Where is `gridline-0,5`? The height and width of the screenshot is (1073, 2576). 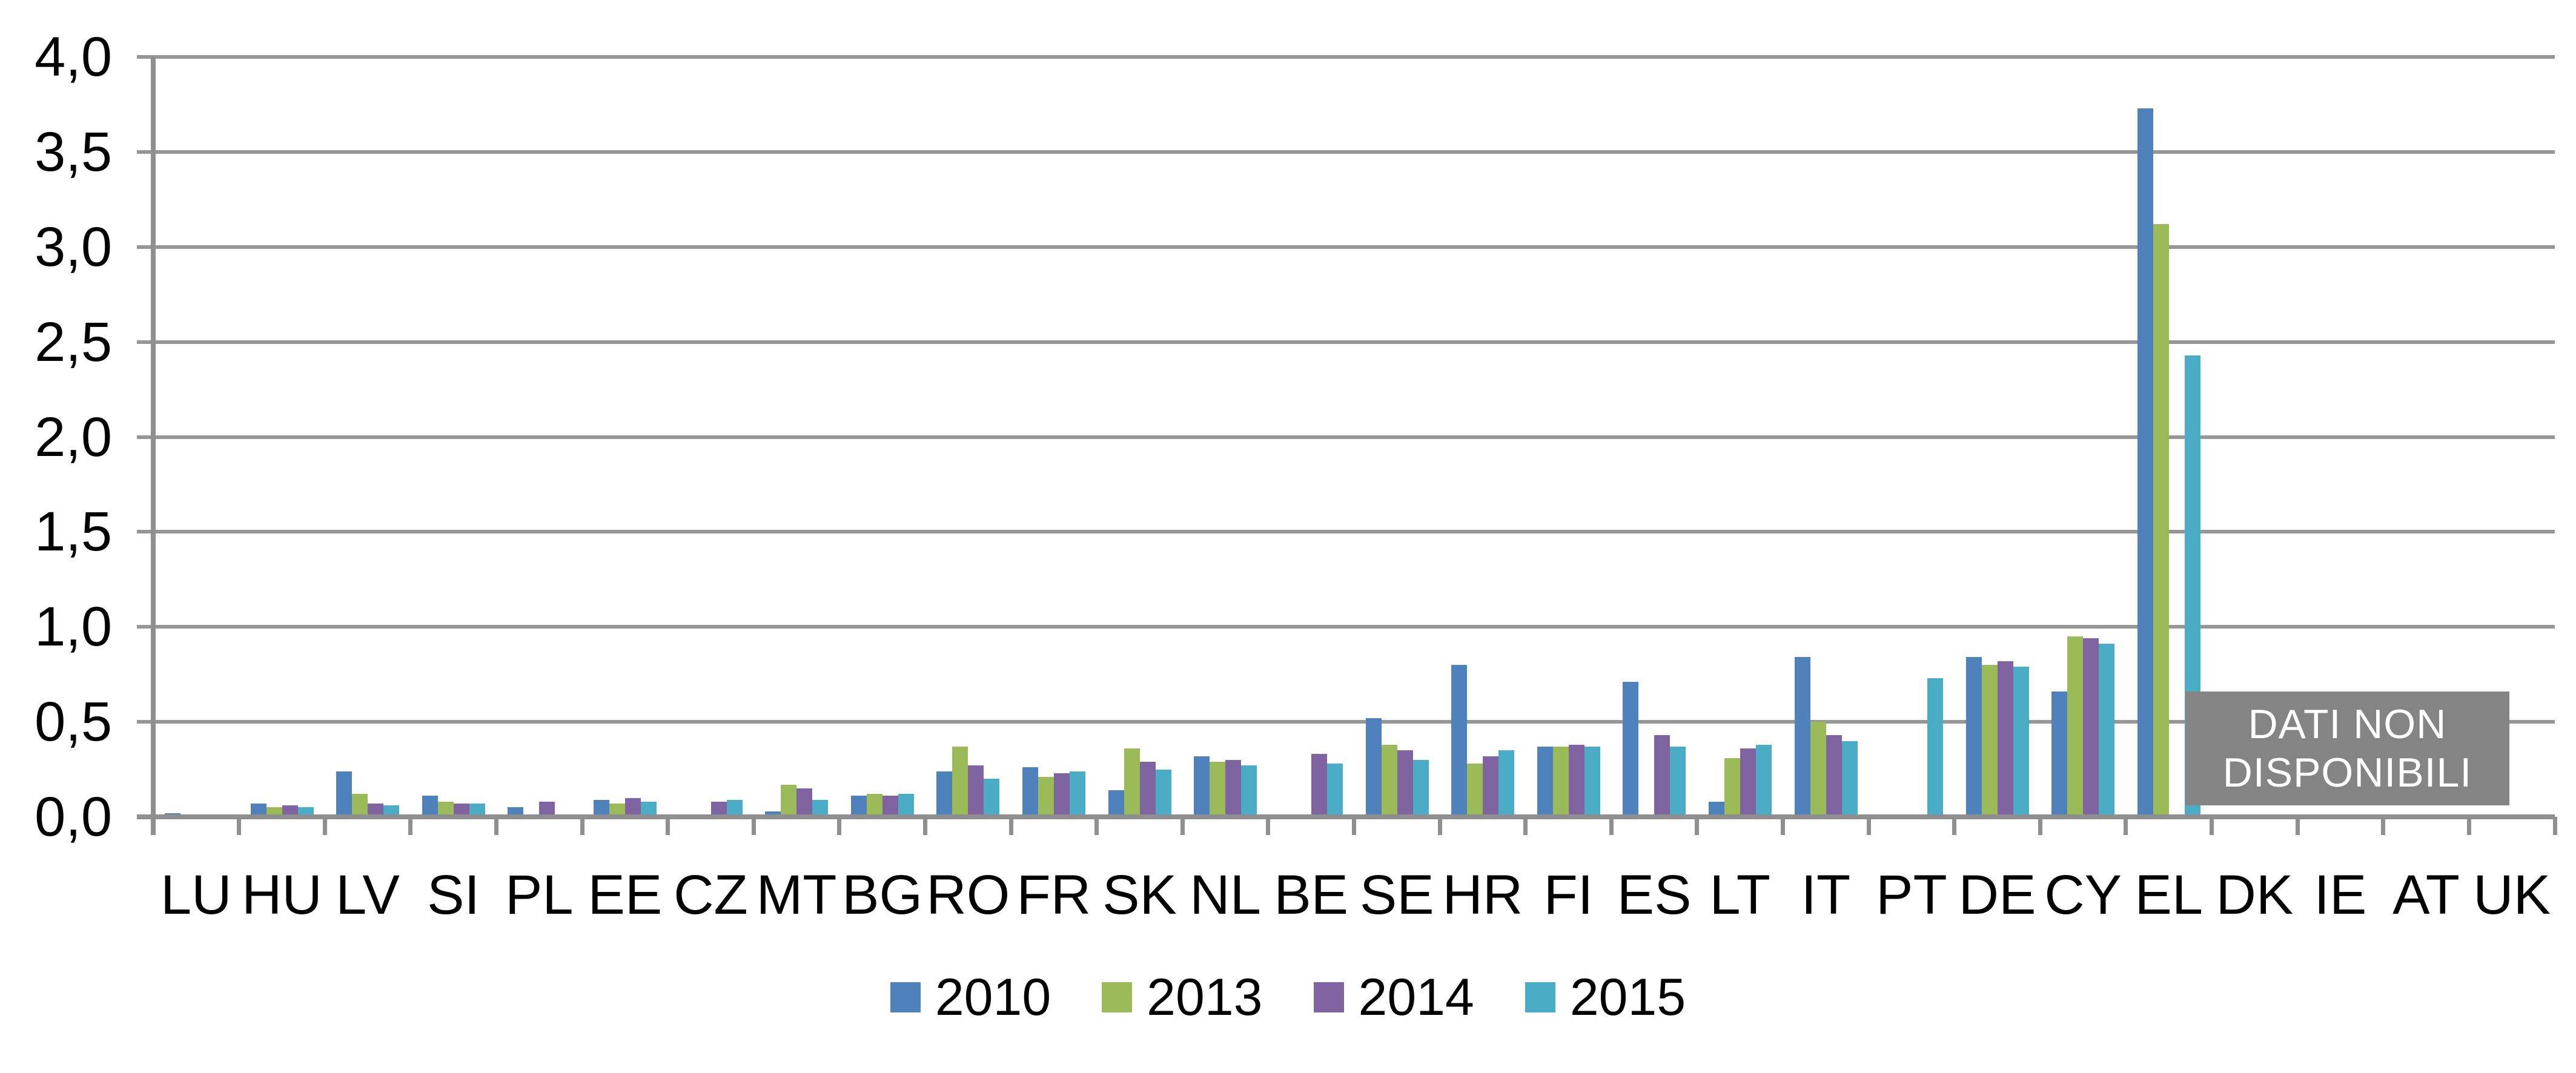 gridline-0,5 is located at coordinates (1346, 722).